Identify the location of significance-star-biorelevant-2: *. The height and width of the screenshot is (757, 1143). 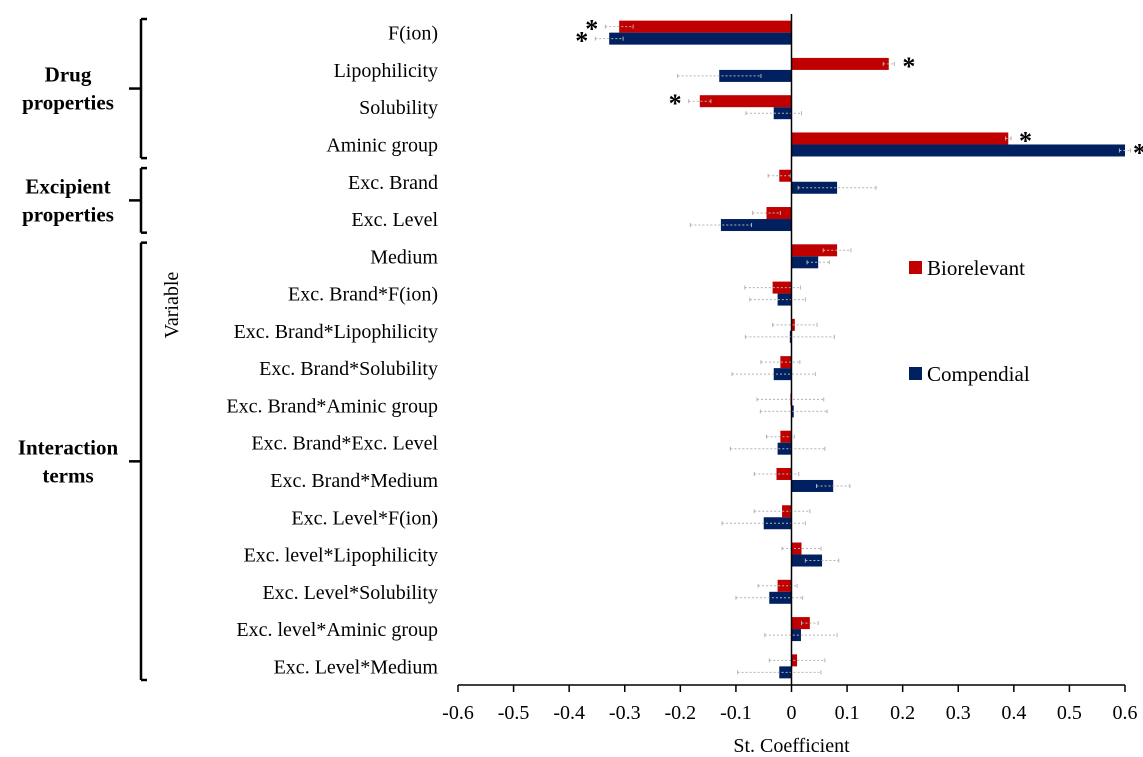
(675, 103).